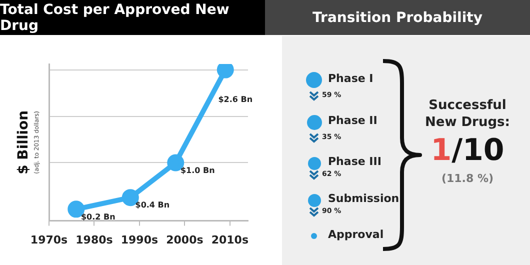 The width and height of the screenshot is (530, 265). What do you see at coordinates (467, 178) in the screenshot?
I see `text: (11.8 %)` at bounding box center [467, 178].